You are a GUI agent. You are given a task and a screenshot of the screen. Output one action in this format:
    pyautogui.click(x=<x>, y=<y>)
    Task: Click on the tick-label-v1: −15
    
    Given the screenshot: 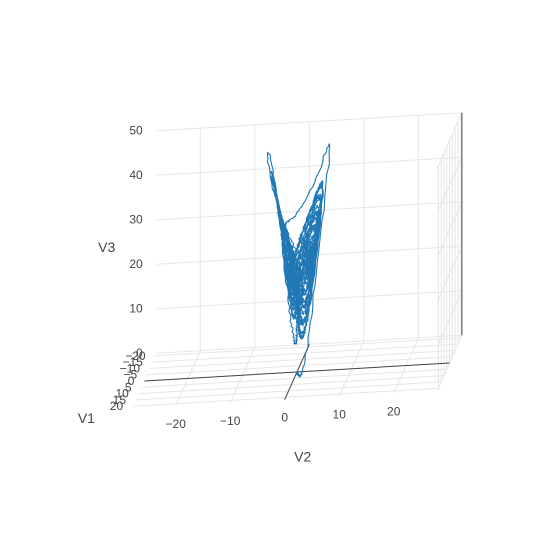 What is the action you would take?
    pyautogui.click(x=132, y=362)
    